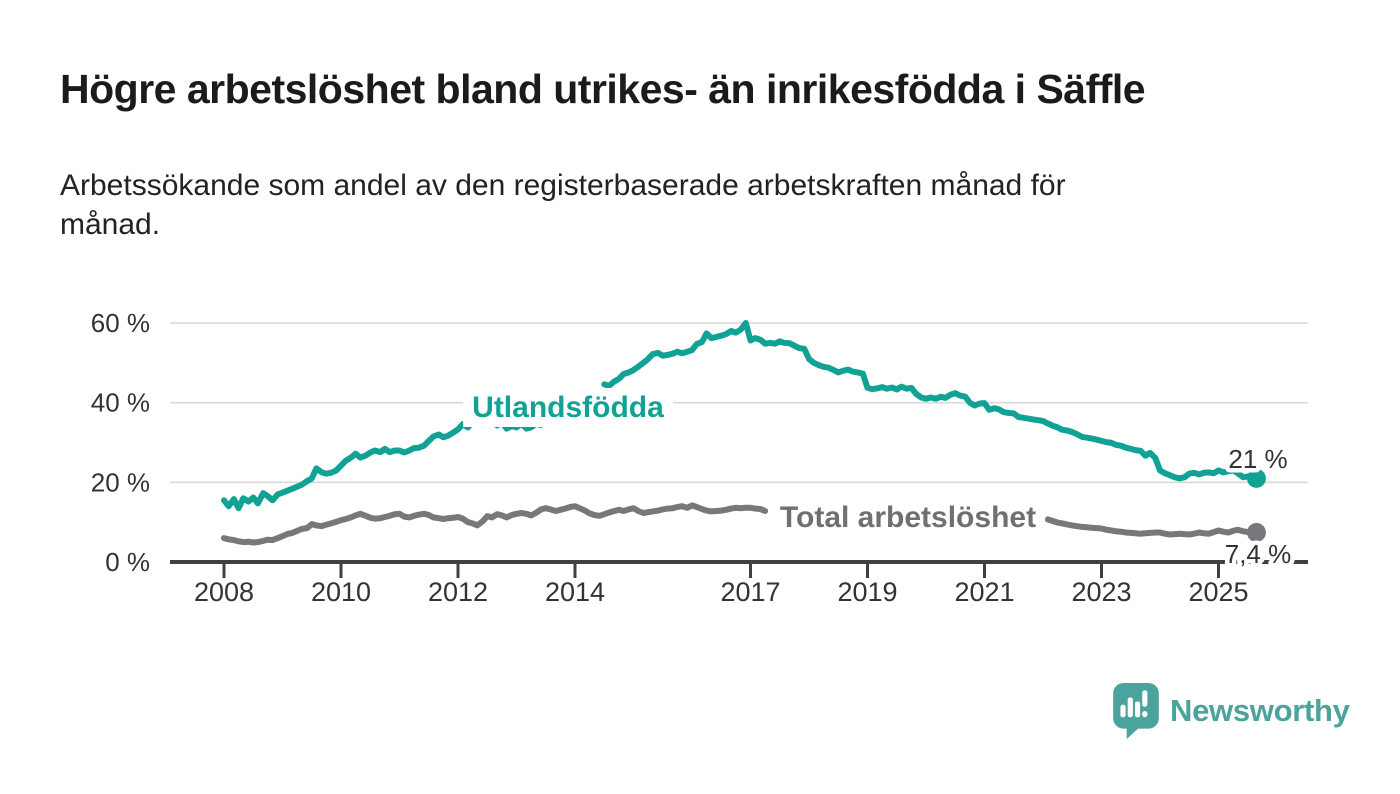 Image resolution: width=1400 pixels, height=794 pixels. I want to click on x-axis-label-2019: 2019, so click(867, 592).